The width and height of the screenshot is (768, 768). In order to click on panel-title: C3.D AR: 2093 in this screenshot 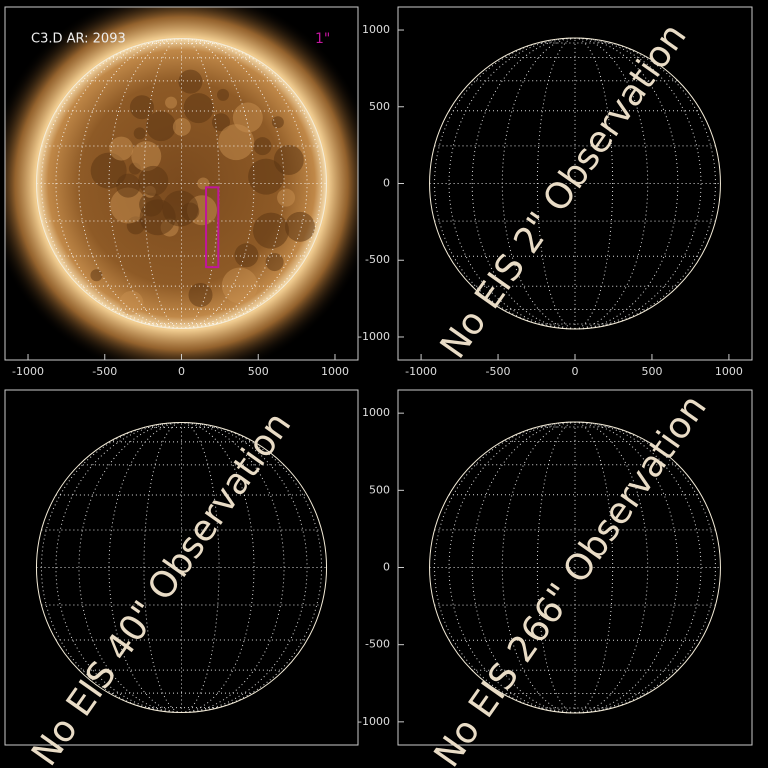, I will do `click(78, 39)`.